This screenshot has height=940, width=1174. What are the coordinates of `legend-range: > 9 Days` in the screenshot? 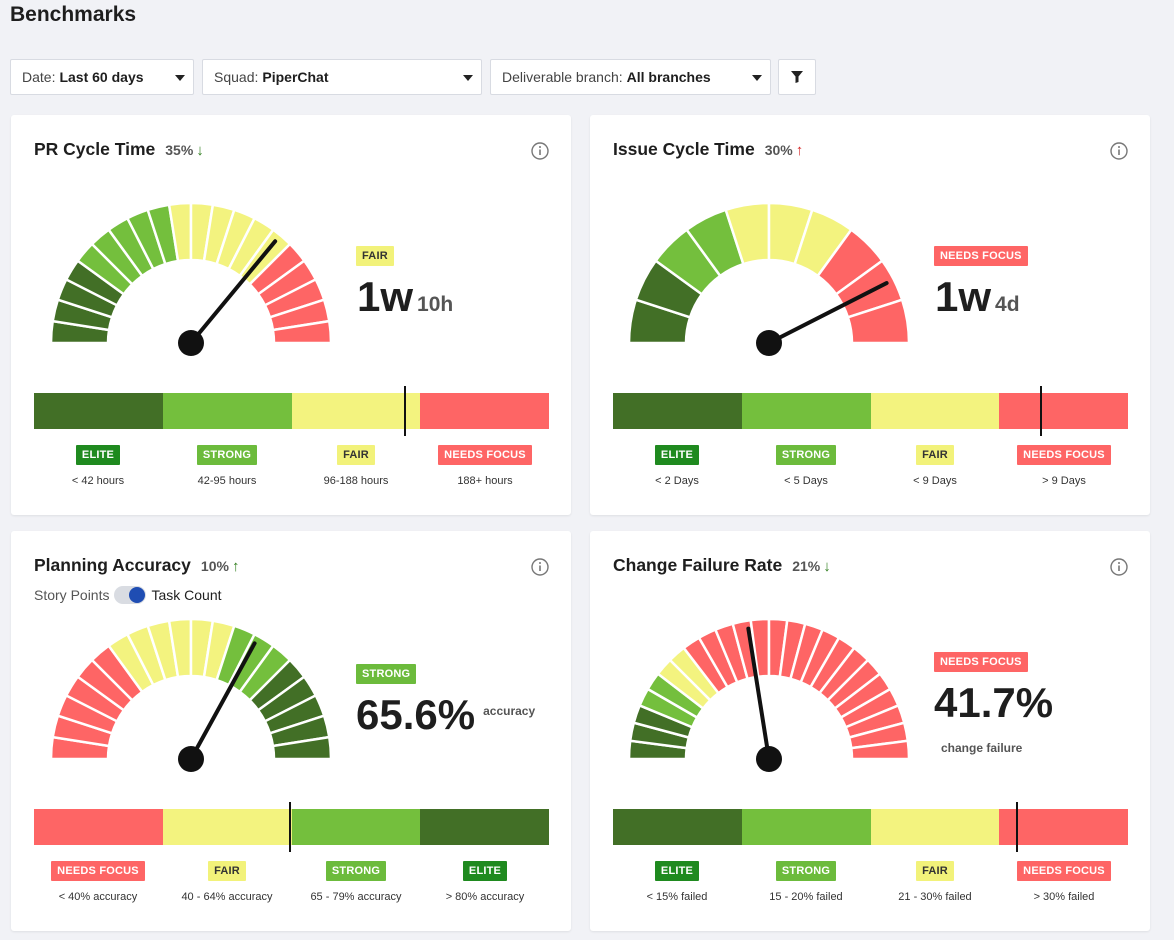 It's located at (1064, 481).